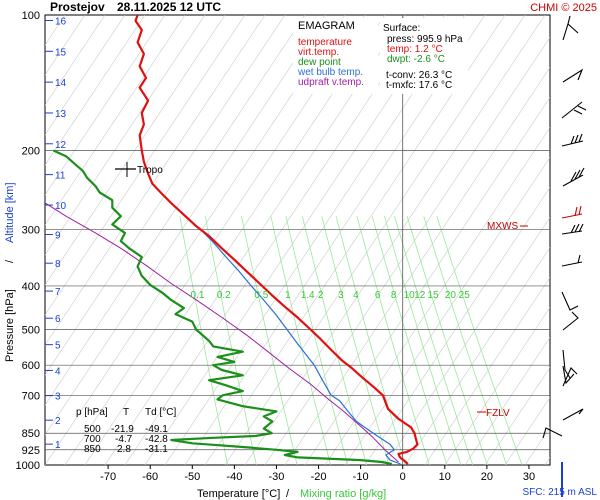 This screenshot has width=600, height=500. Describe the element at coordinates (261, 295) in the screenshot. I see `mixing-ratio-label: 0.5` at that location.